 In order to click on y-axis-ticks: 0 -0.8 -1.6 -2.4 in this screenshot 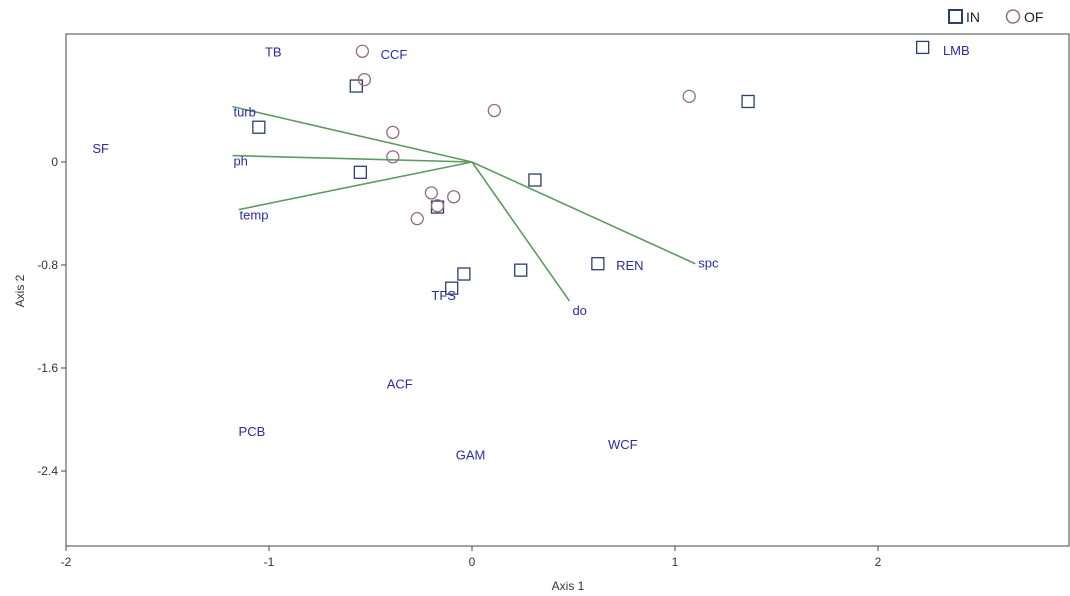, I will do `click(51, 316)`.